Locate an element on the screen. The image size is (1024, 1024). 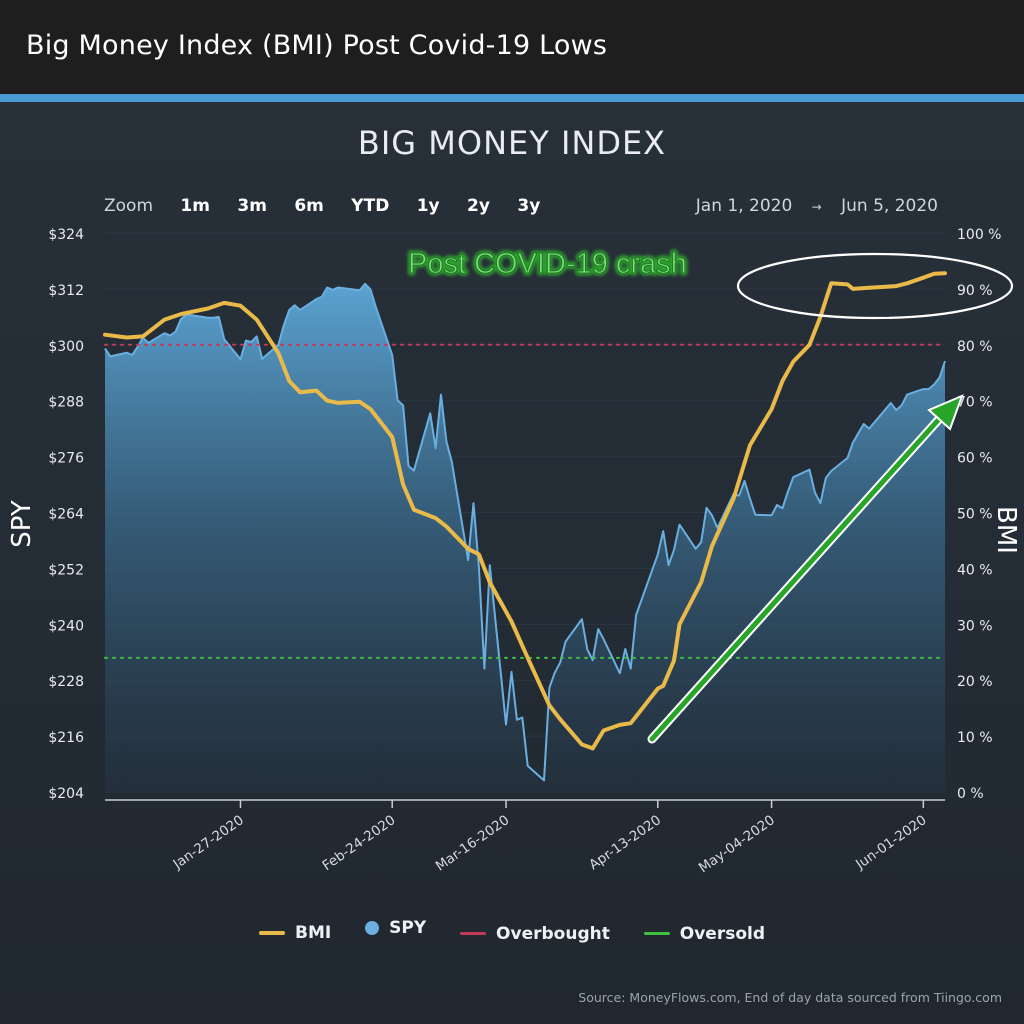
legend: BMI SPY Overbought Oversold is located at coordinates (512, 931).